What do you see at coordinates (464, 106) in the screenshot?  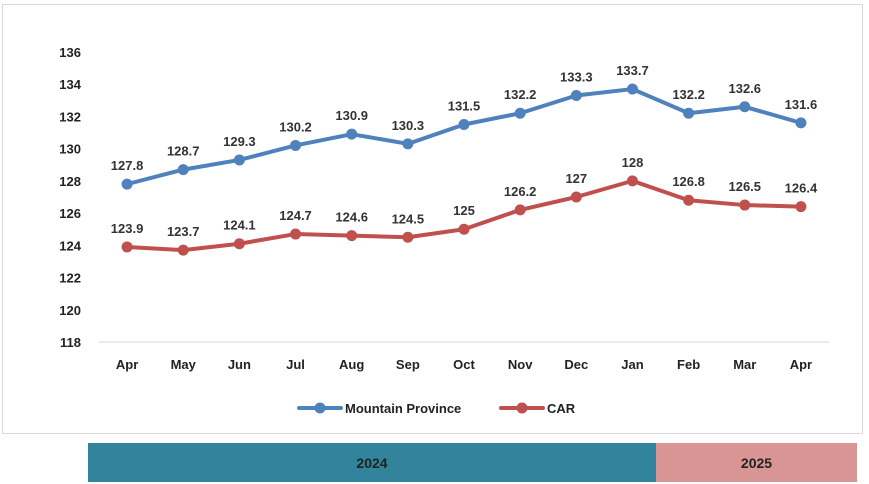 I see `data-label: 131.5` at bounding box center [464, 106].